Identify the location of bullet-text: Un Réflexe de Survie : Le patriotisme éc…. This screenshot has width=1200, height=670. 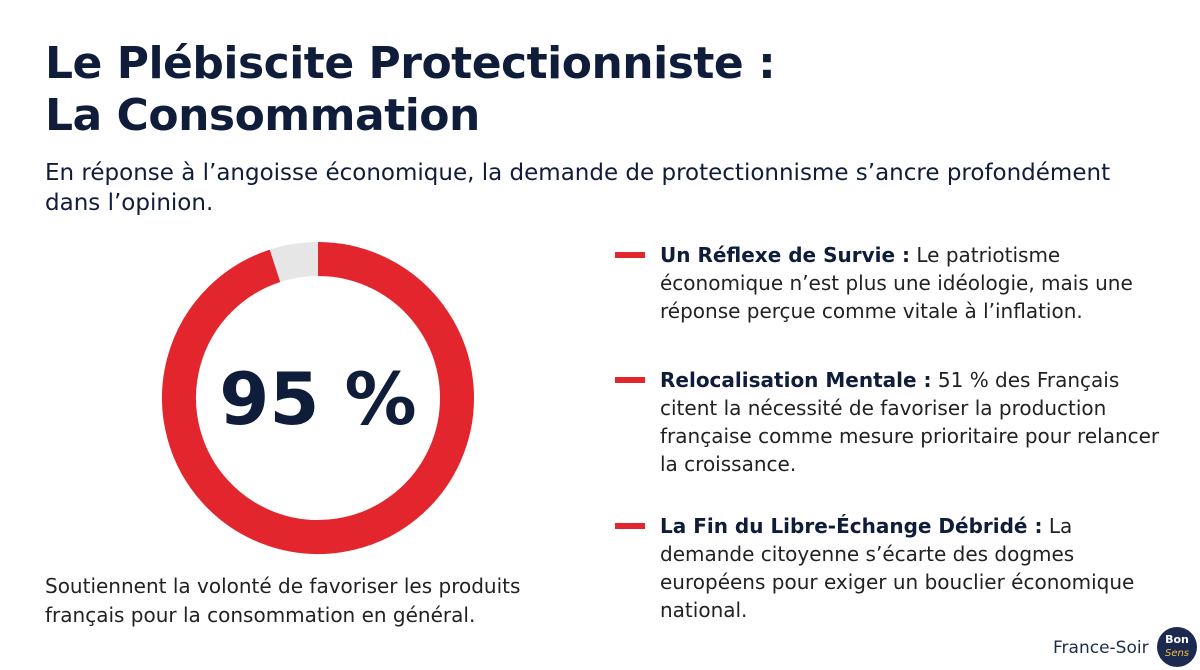
(910, 283).